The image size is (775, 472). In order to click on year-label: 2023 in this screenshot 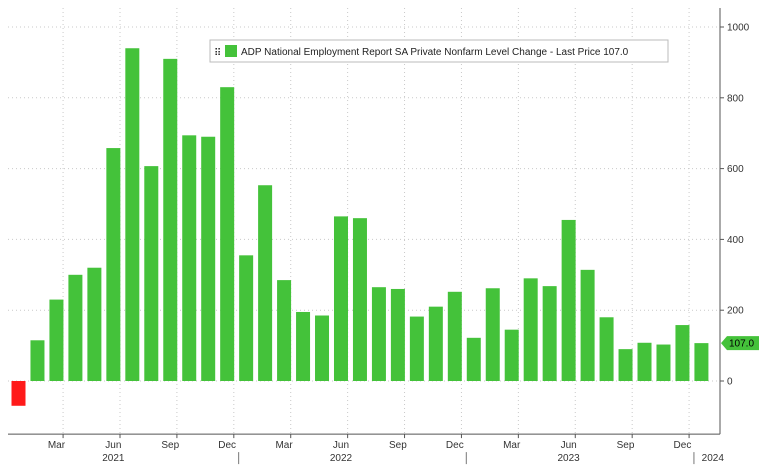, I will do `click(569, 458)`.